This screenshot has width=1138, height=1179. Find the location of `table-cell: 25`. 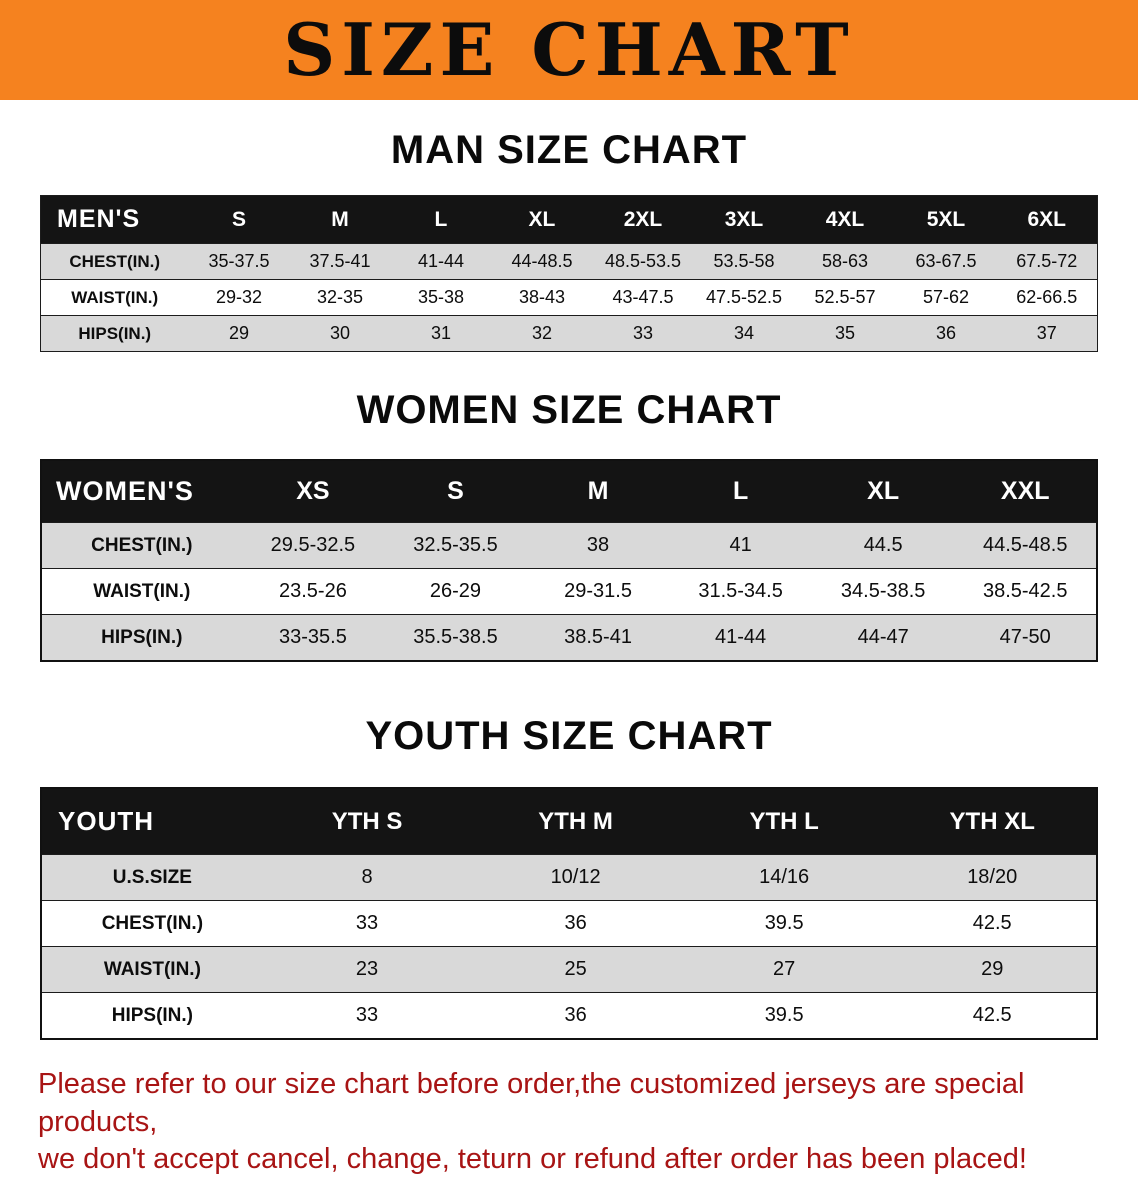

table-cell: 25 is located at coordinates (575, 969).